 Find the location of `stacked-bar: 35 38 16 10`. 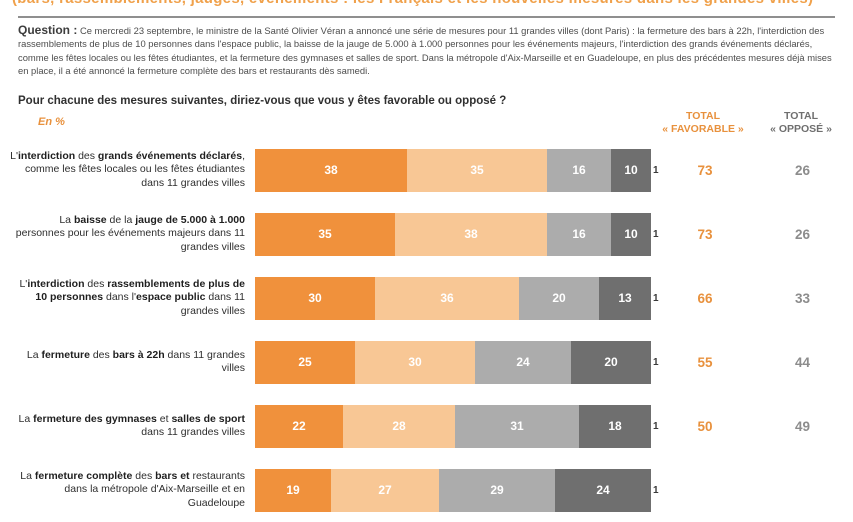

stacked-bar: 35 38 16 10 is located at coordinates (453, 234).